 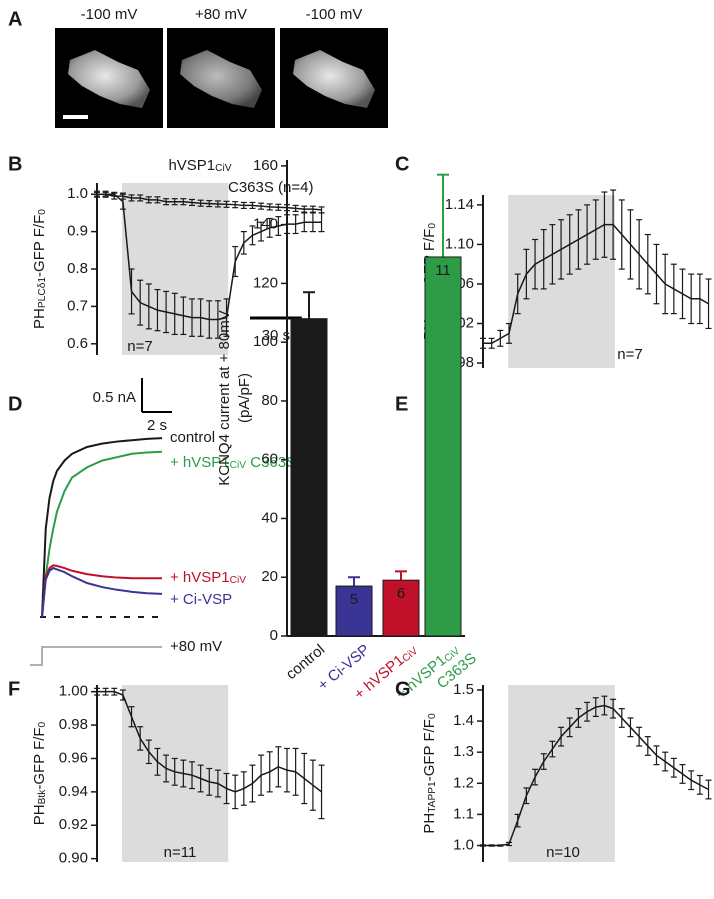 I want to click on text-run: hVSP1, so click(x=191, y=165).